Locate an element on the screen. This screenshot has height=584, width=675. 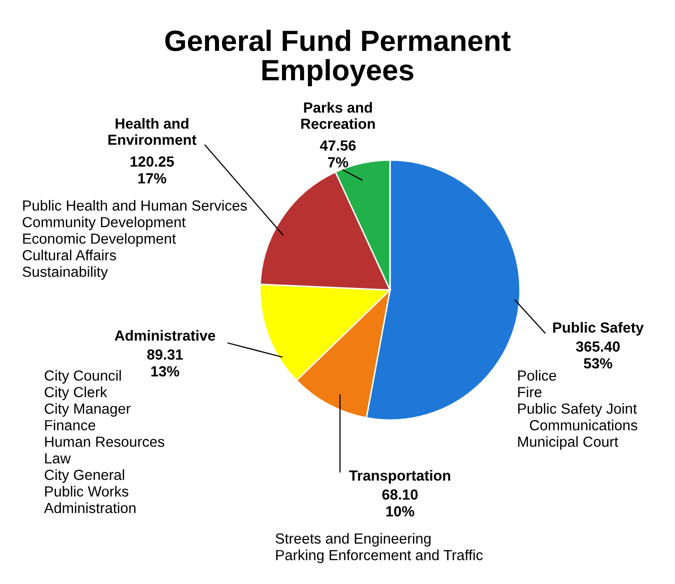
slice-label: Public Safety is located at coordinates (598, 329).